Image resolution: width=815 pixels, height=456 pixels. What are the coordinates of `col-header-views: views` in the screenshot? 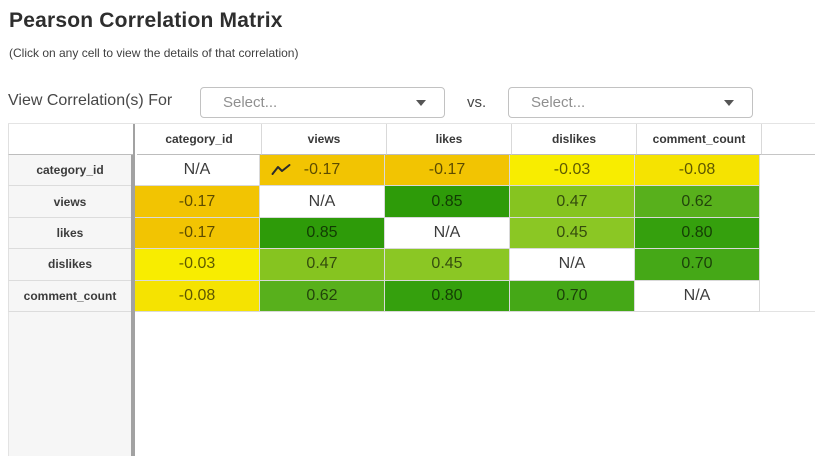 It's located at (324, 139).